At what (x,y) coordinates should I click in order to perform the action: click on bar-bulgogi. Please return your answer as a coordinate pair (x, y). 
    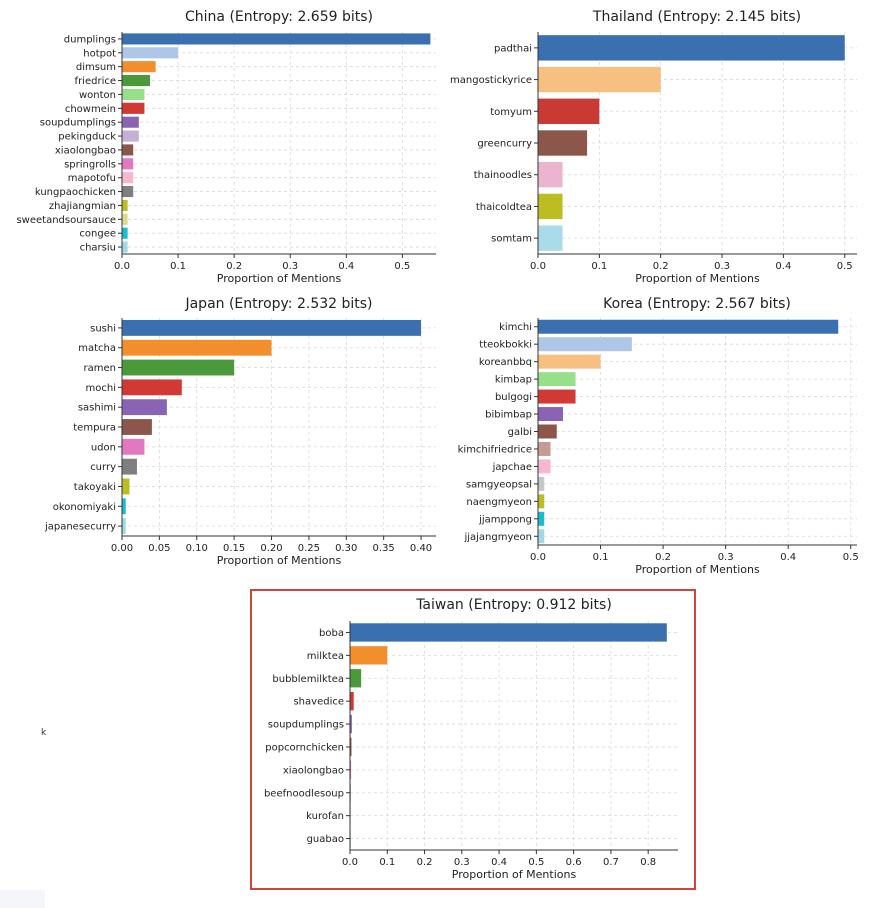
    Looking at the image, I should click on (557, 396).